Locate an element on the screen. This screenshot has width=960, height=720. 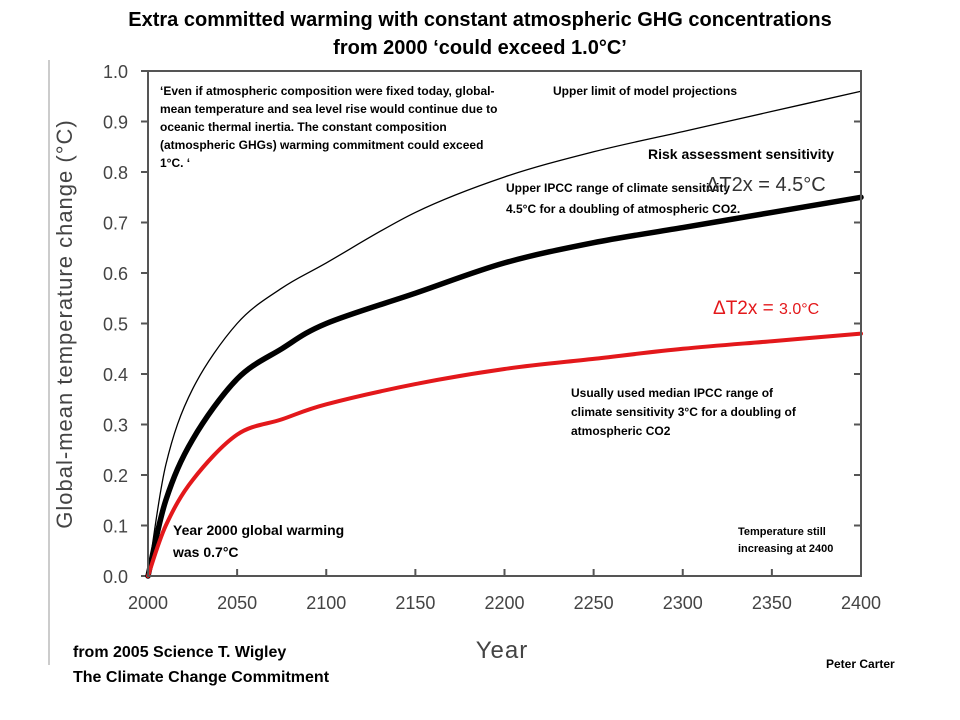
chart-title-line2: from 2000 ‘could exceed 1.0°C’ is located at coordinates (480, 48).